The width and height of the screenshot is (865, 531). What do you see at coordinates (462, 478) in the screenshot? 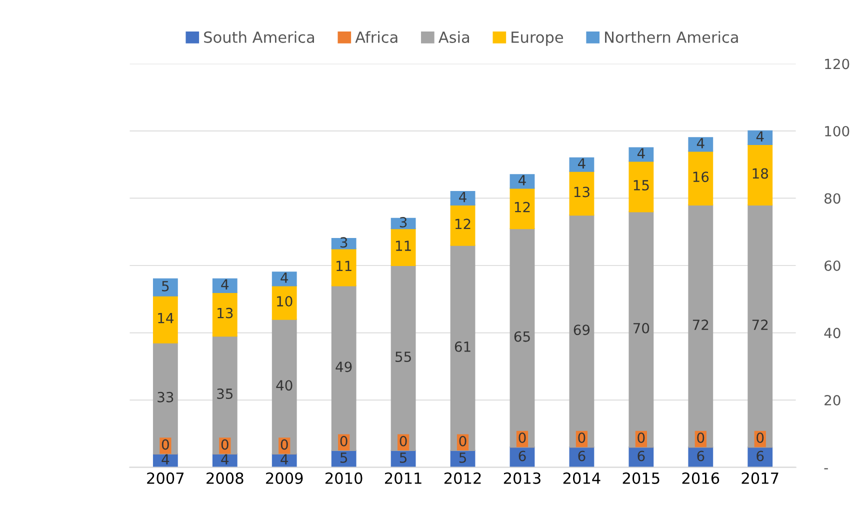
I see `x-tick-label: 2012` at bounding box center [462, 478].